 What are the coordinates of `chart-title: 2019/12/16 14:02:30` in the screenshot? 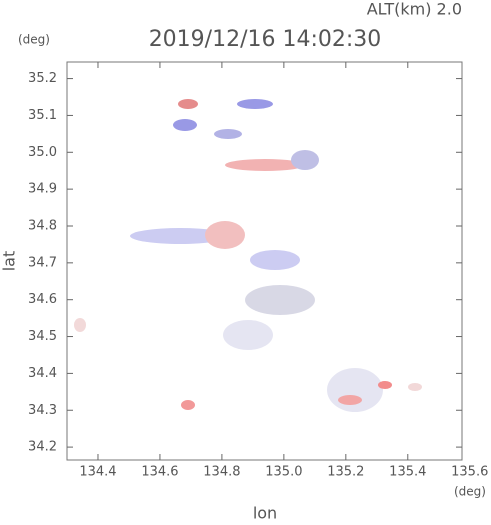 It's located at (265, 39).